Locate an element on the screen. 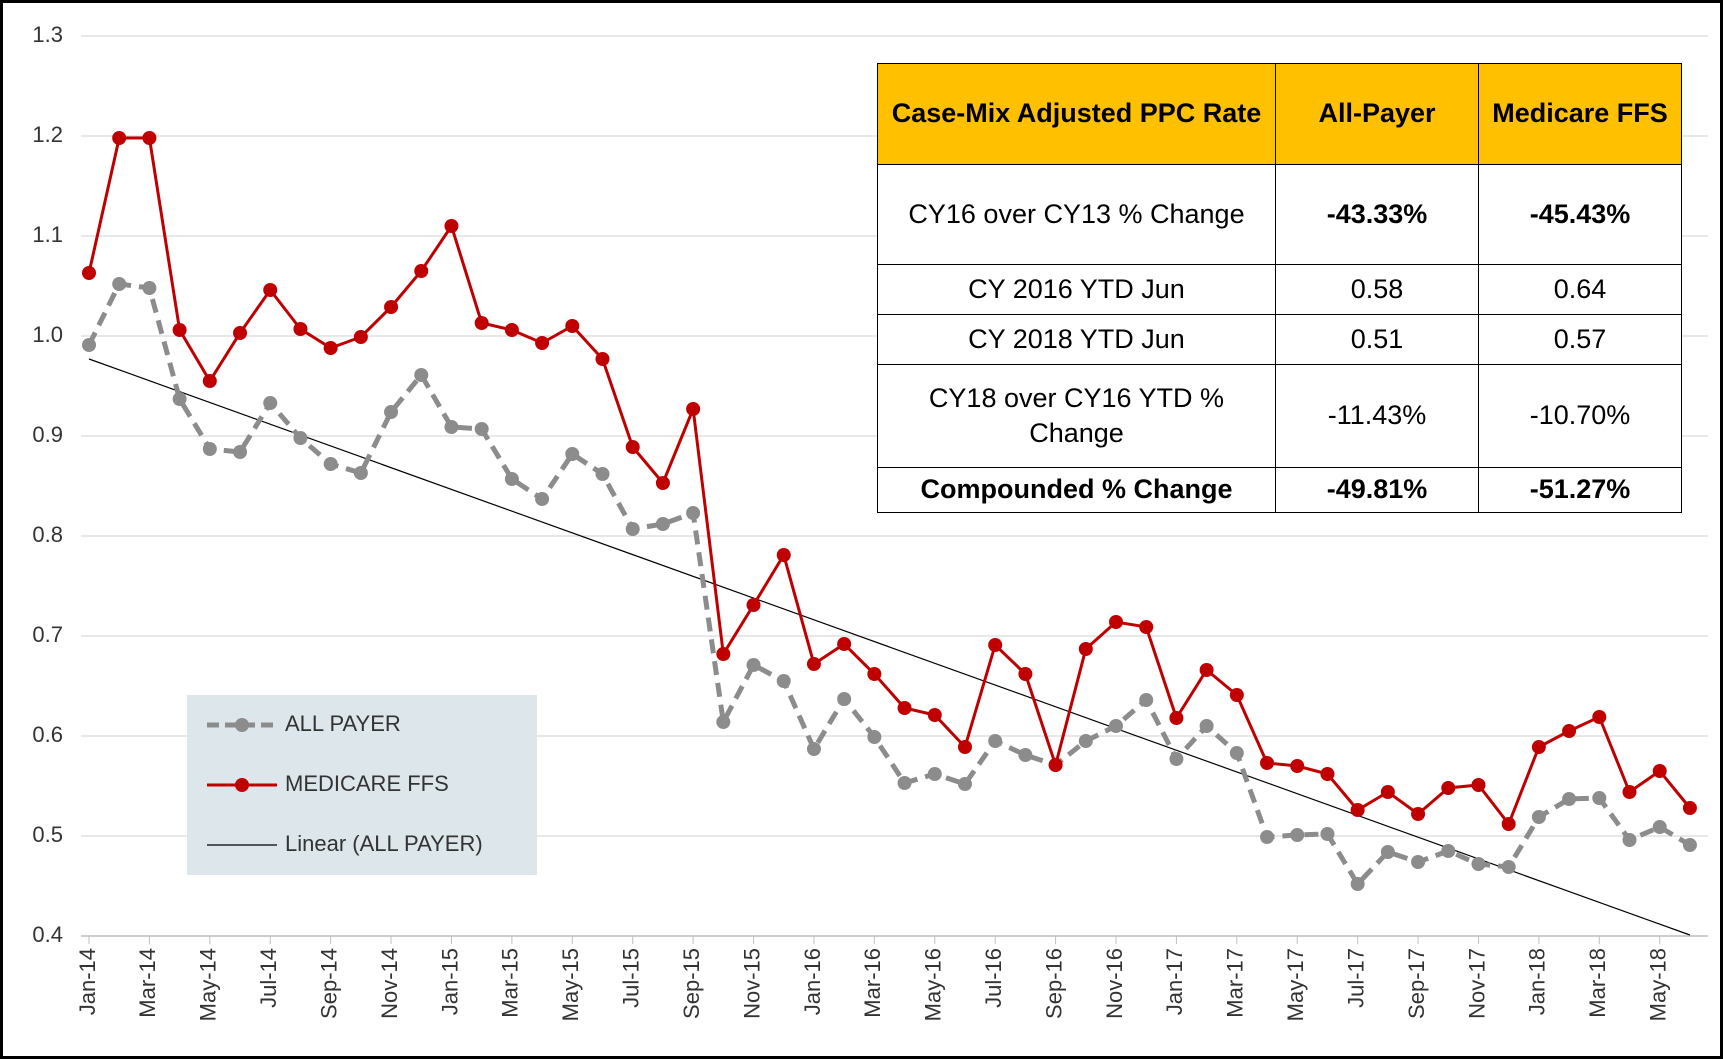 The width and height of the screenshot is (1723, 1059). table-row: CY 2018 YTD Jun 0.51 0.57 is located at coordinates (1279, 339).